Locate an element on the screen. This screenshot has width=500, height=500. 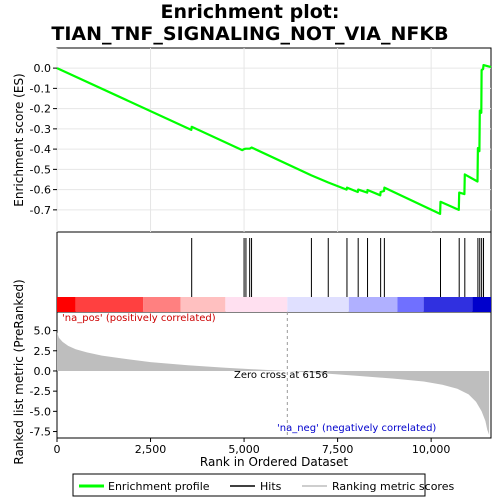
metric-tick-label-2: 0.0 is located at coordinates (43, 371).